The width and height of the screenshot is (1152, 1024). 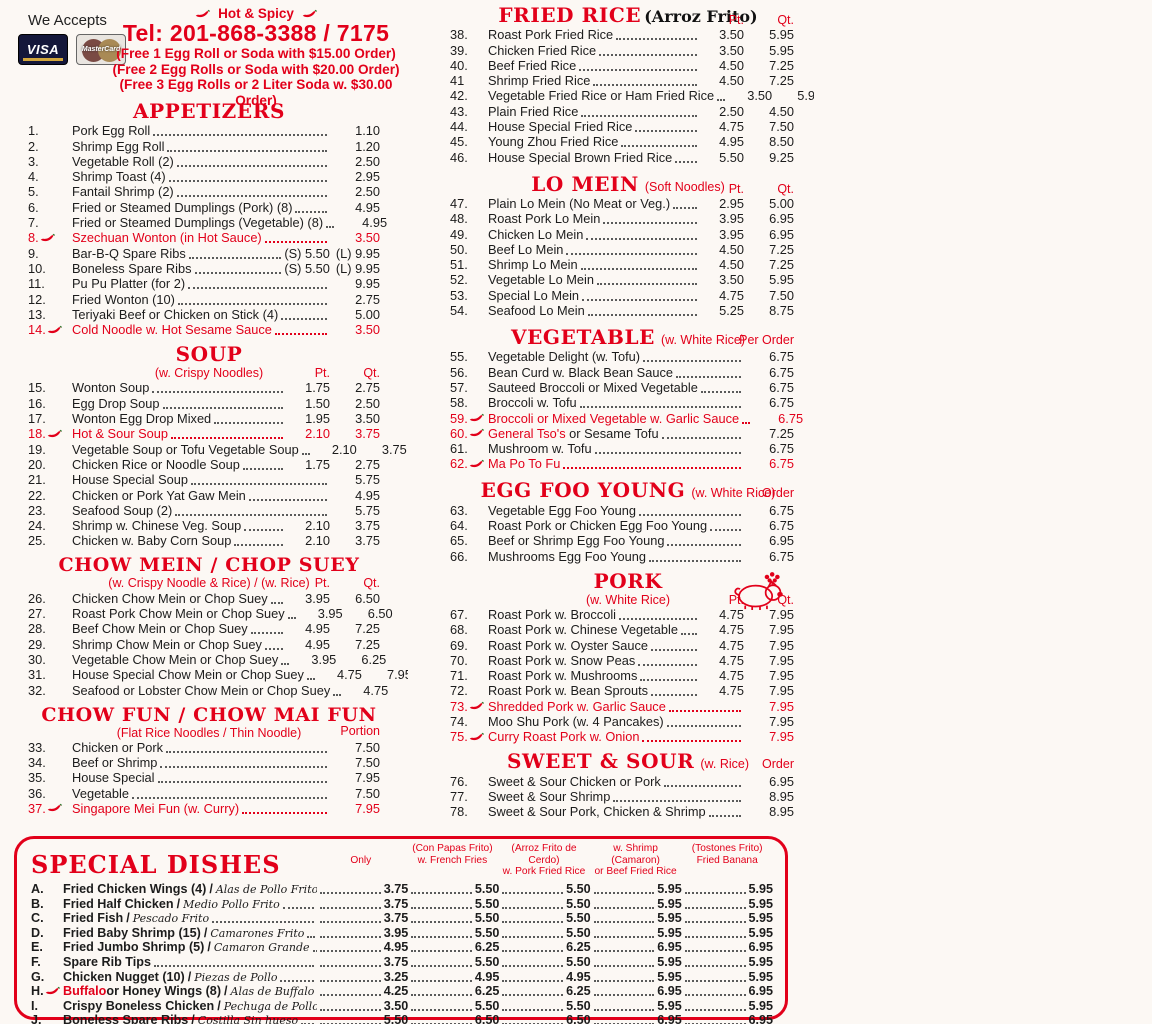 What do you see at coordinates (190, 918) in the screenshot?
I see `dish-name: Fried Fish / Pescado Frito` at bounding box center [190, 918].